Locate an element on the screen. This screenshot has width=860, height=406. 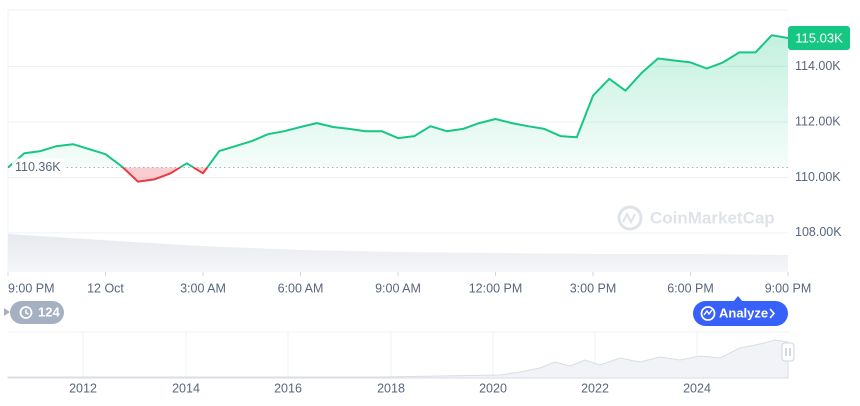
last-price-box is located at coordinates (819, 38).